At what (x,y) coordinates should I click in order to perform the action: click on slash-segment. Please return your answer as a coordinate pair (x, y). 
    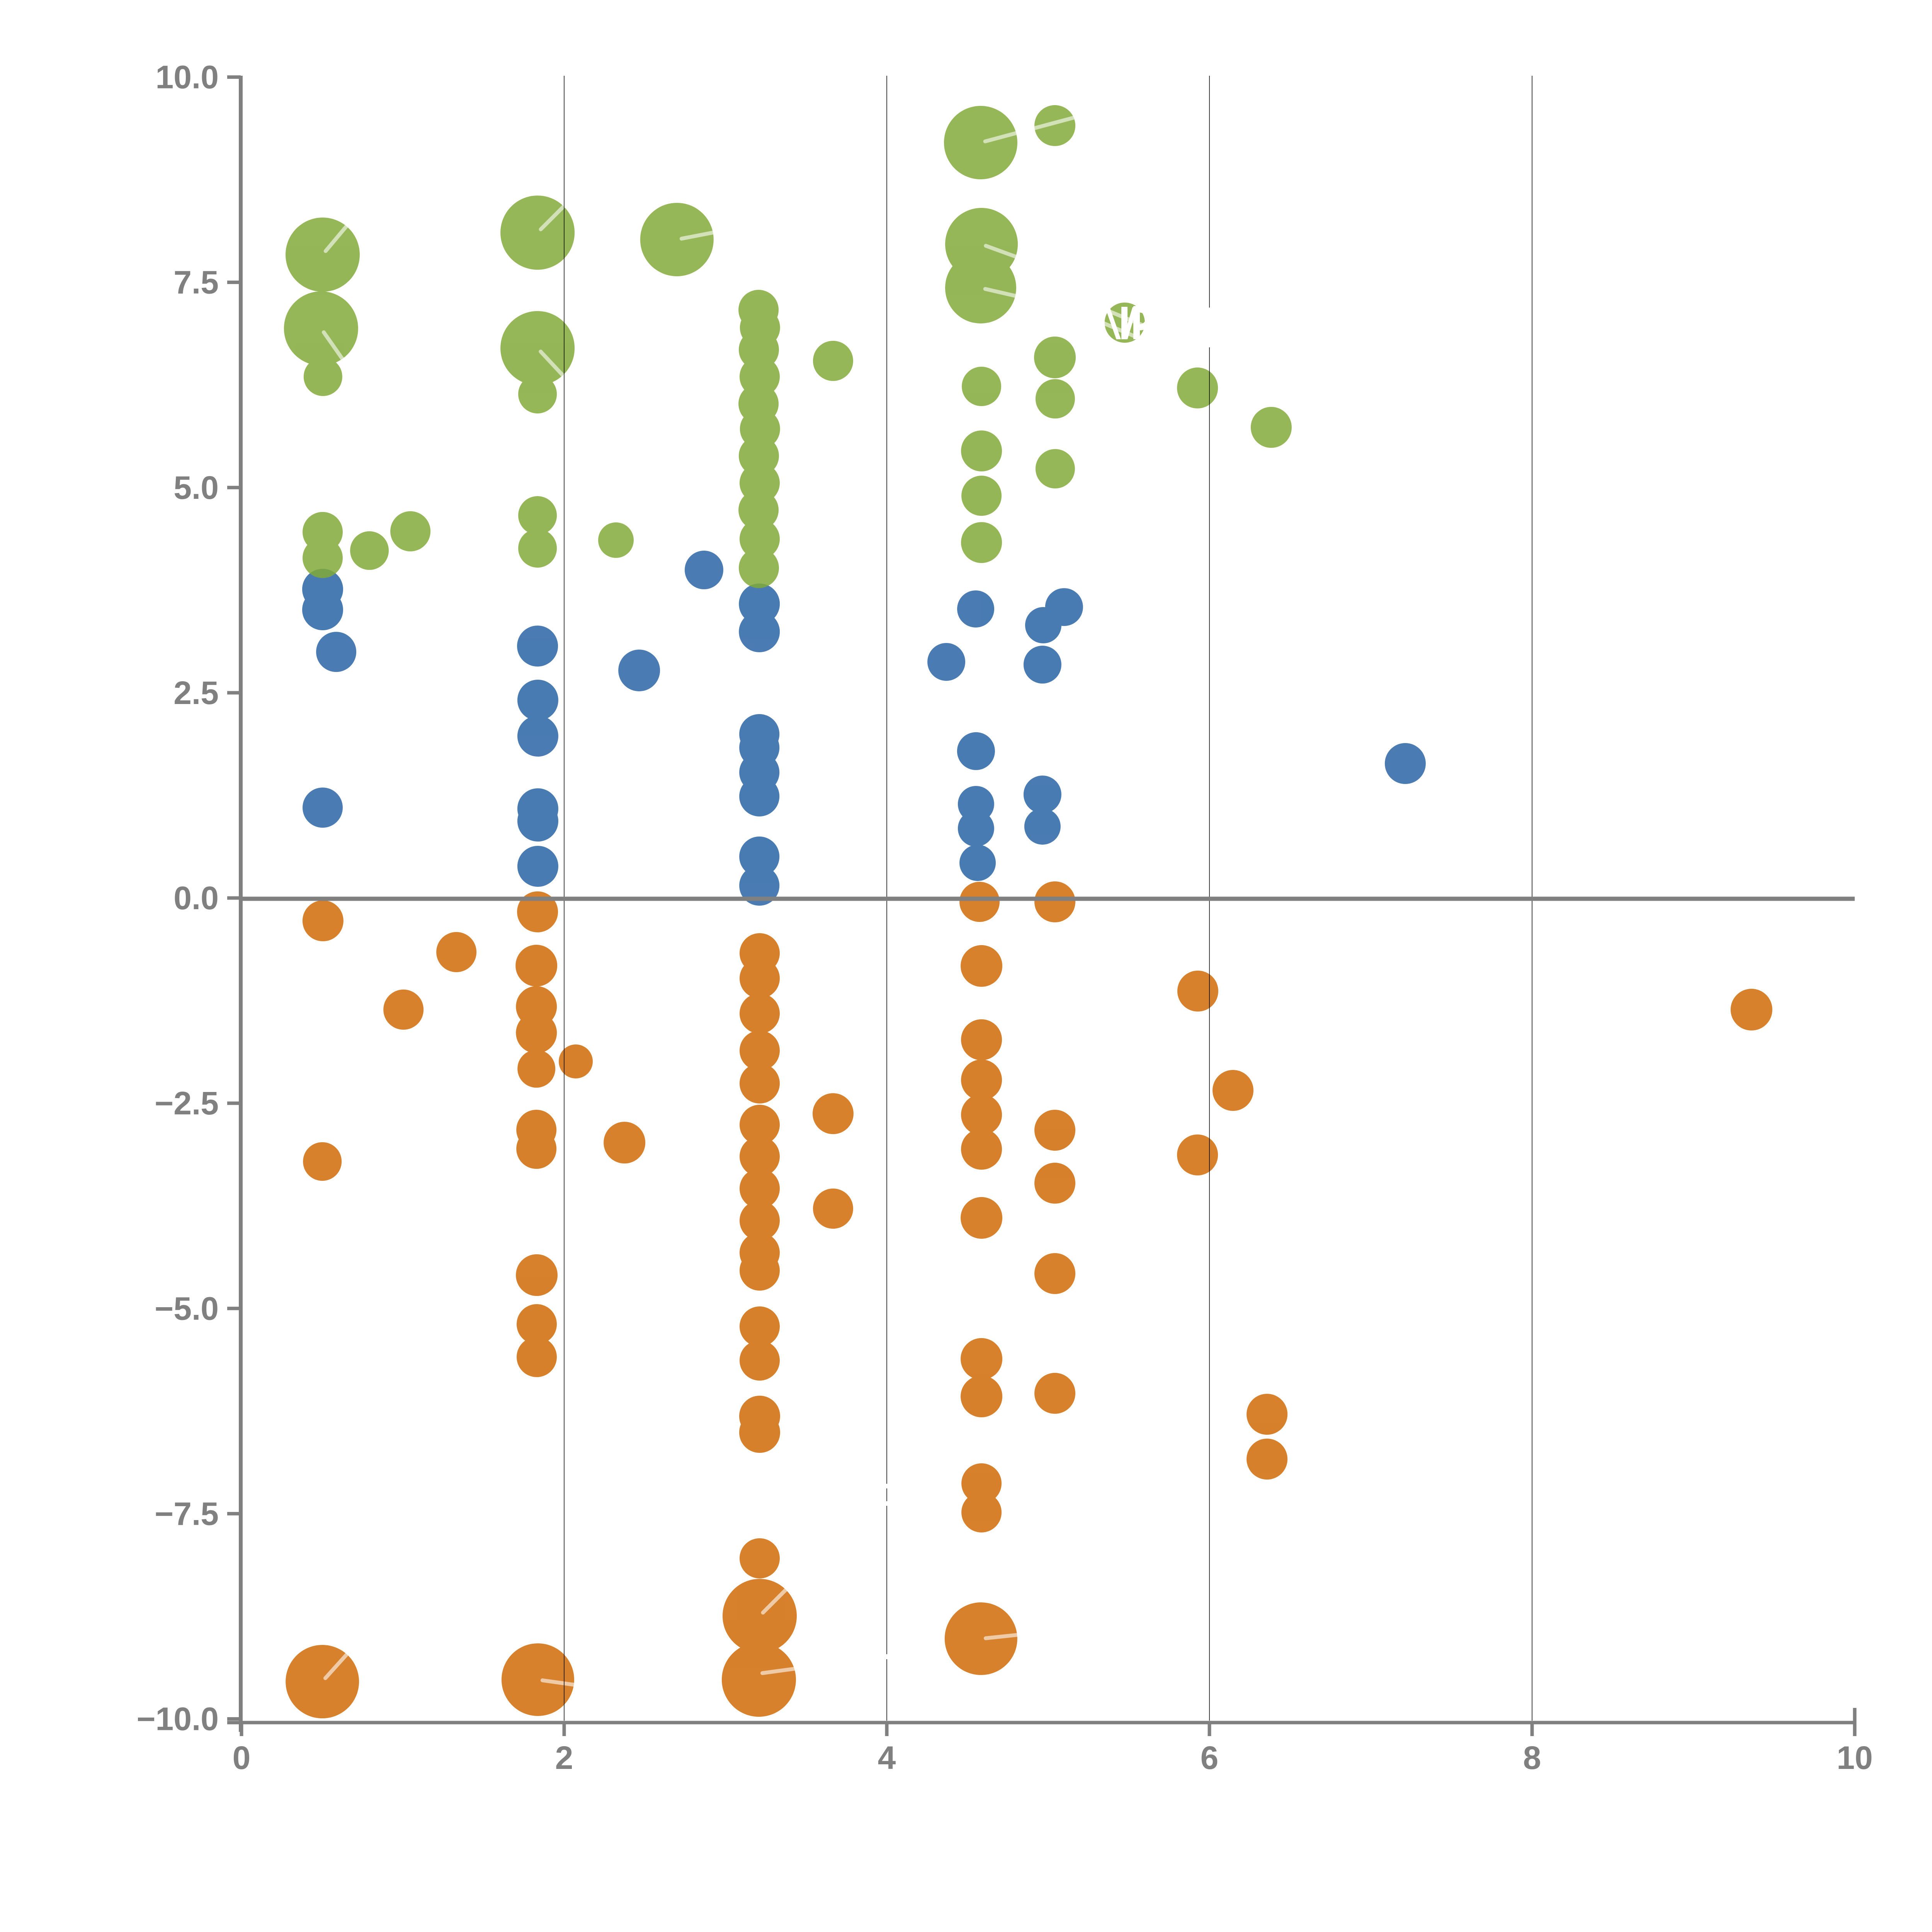
    Looking at the image, I should click on (828, 1664).